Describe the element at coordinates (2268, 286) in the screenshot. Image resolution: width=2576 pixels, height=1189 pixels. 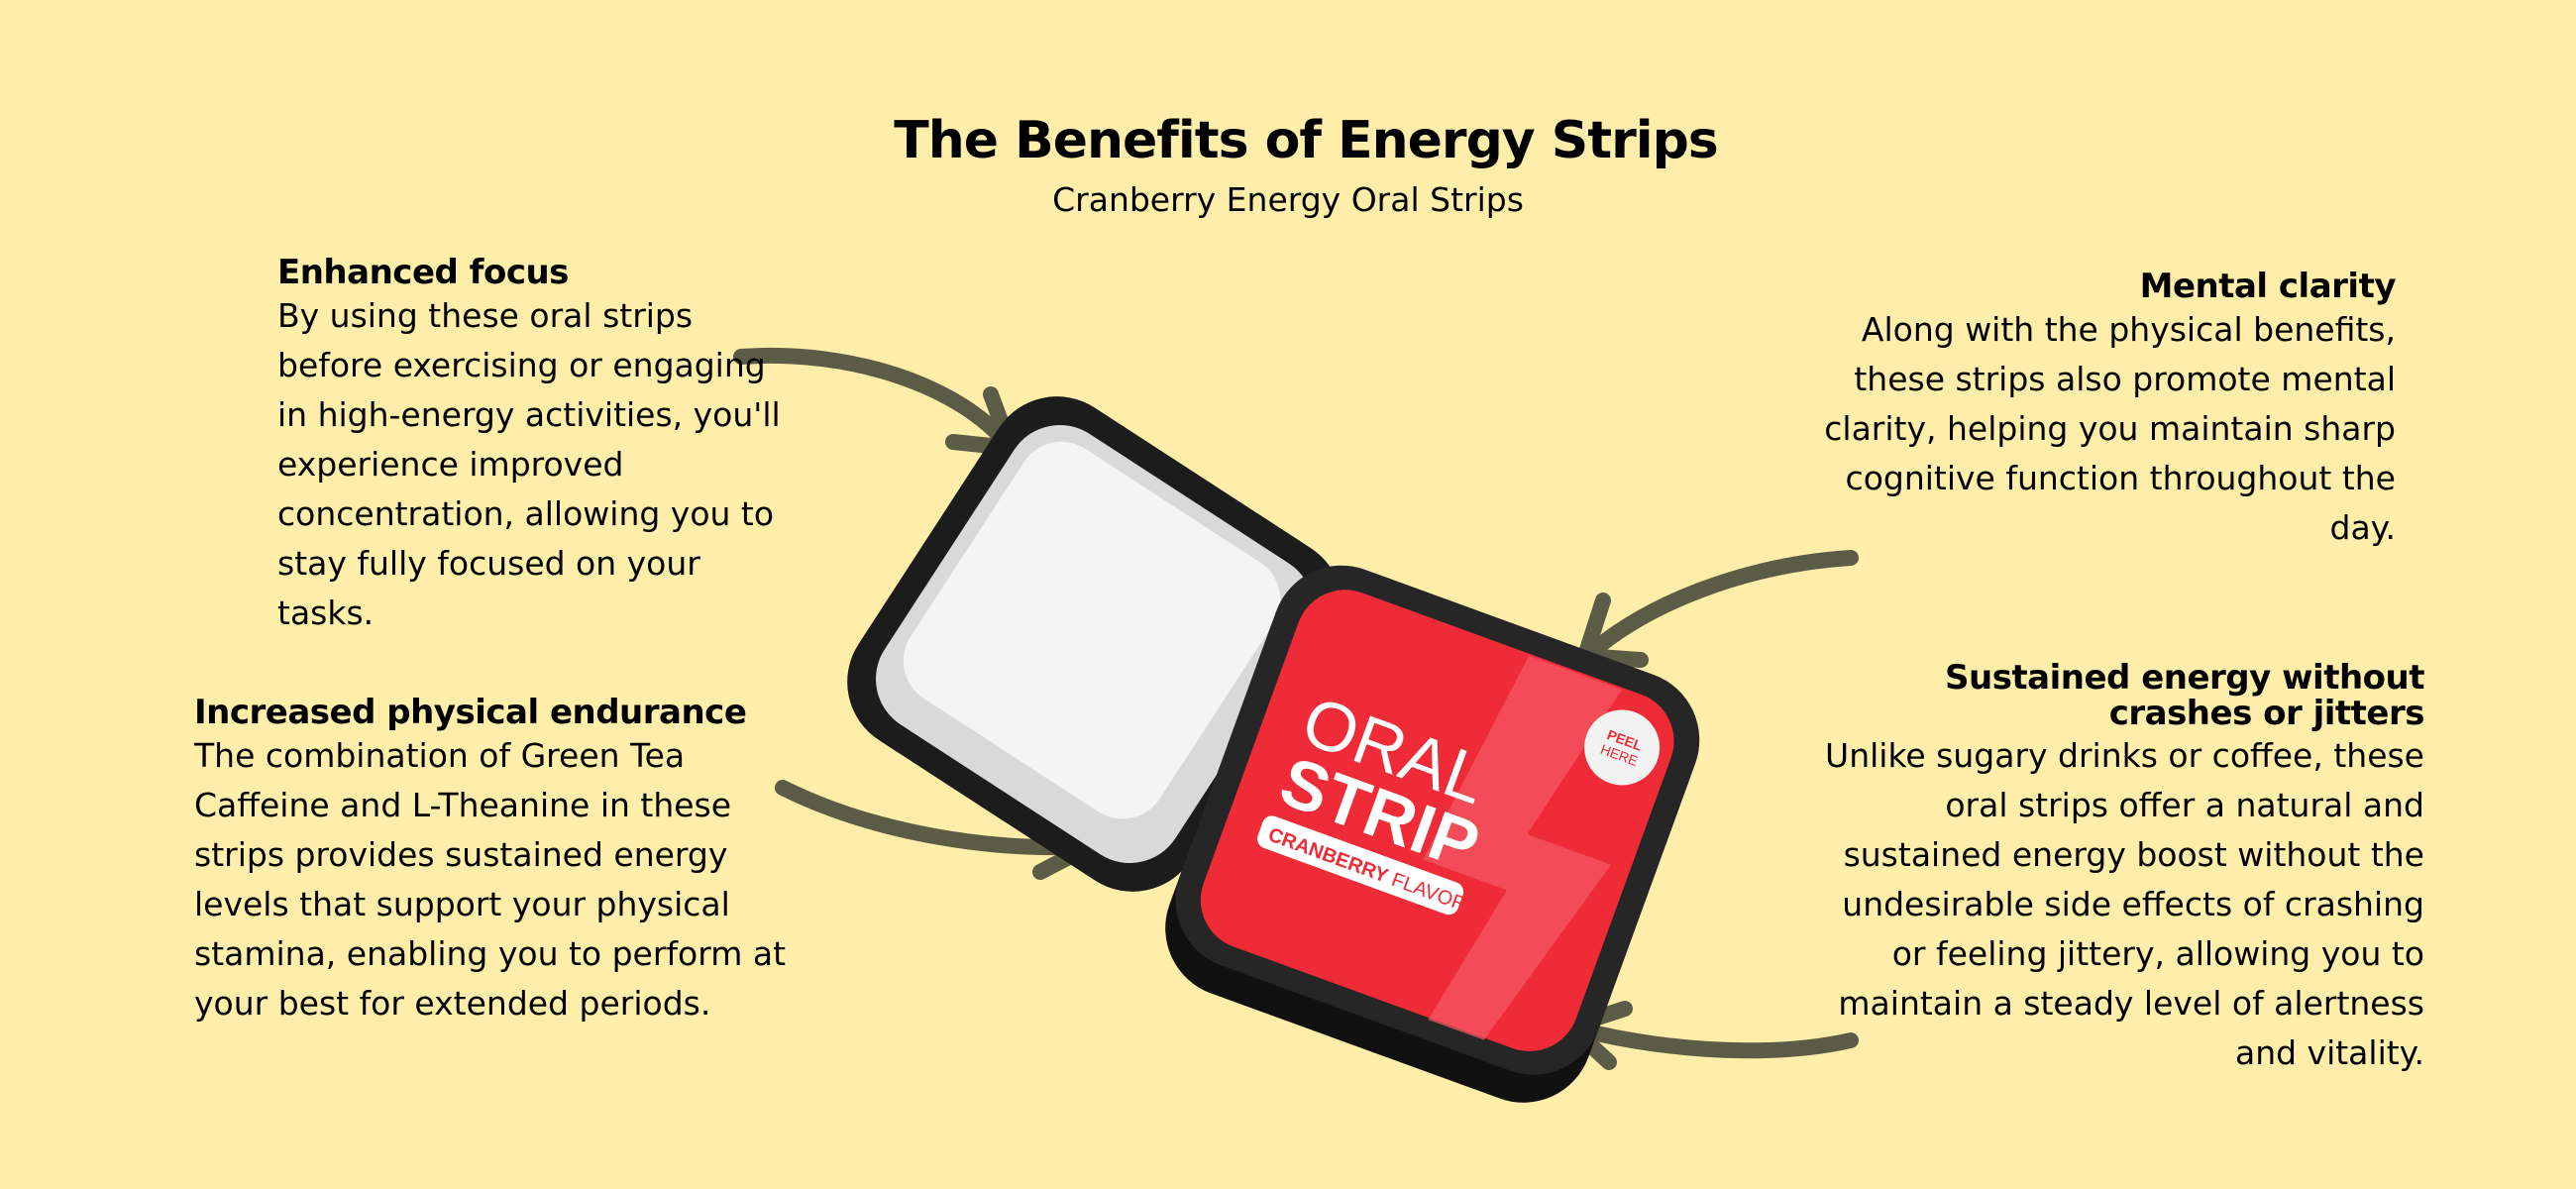
I see `benefit-title: Mental clarity` at that location.